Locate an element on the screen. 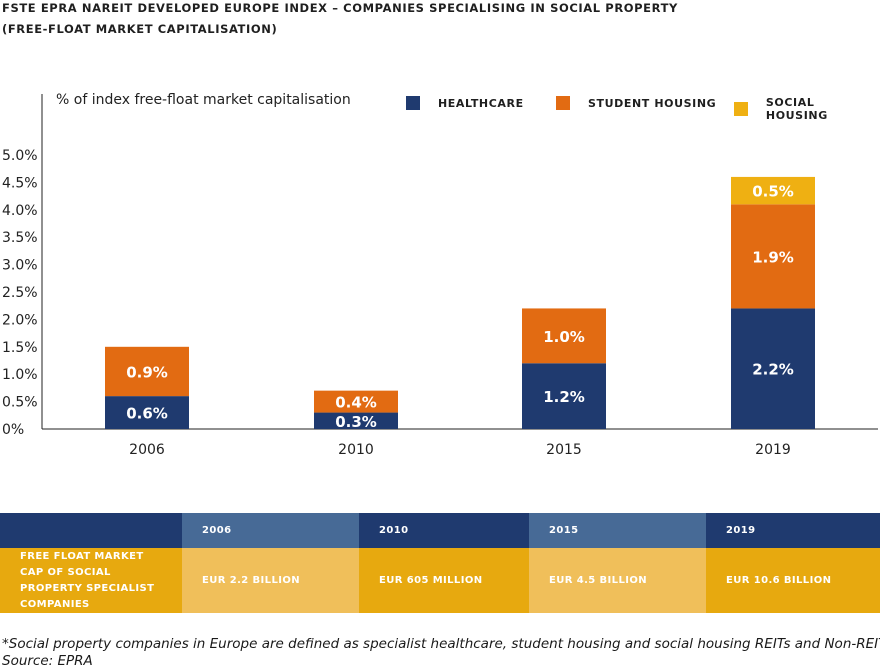  x-tick-label: 2015 is located at coordinates (564, 450).